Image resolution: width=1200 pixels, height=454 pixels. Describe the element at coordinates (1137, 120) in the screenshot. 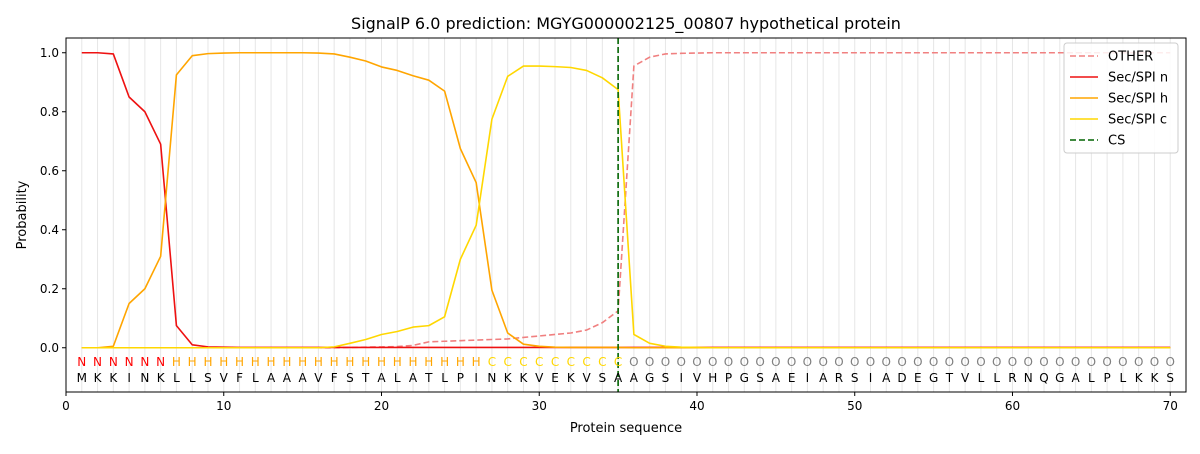

I see `legend-label: Sec/SPI c` at that location.